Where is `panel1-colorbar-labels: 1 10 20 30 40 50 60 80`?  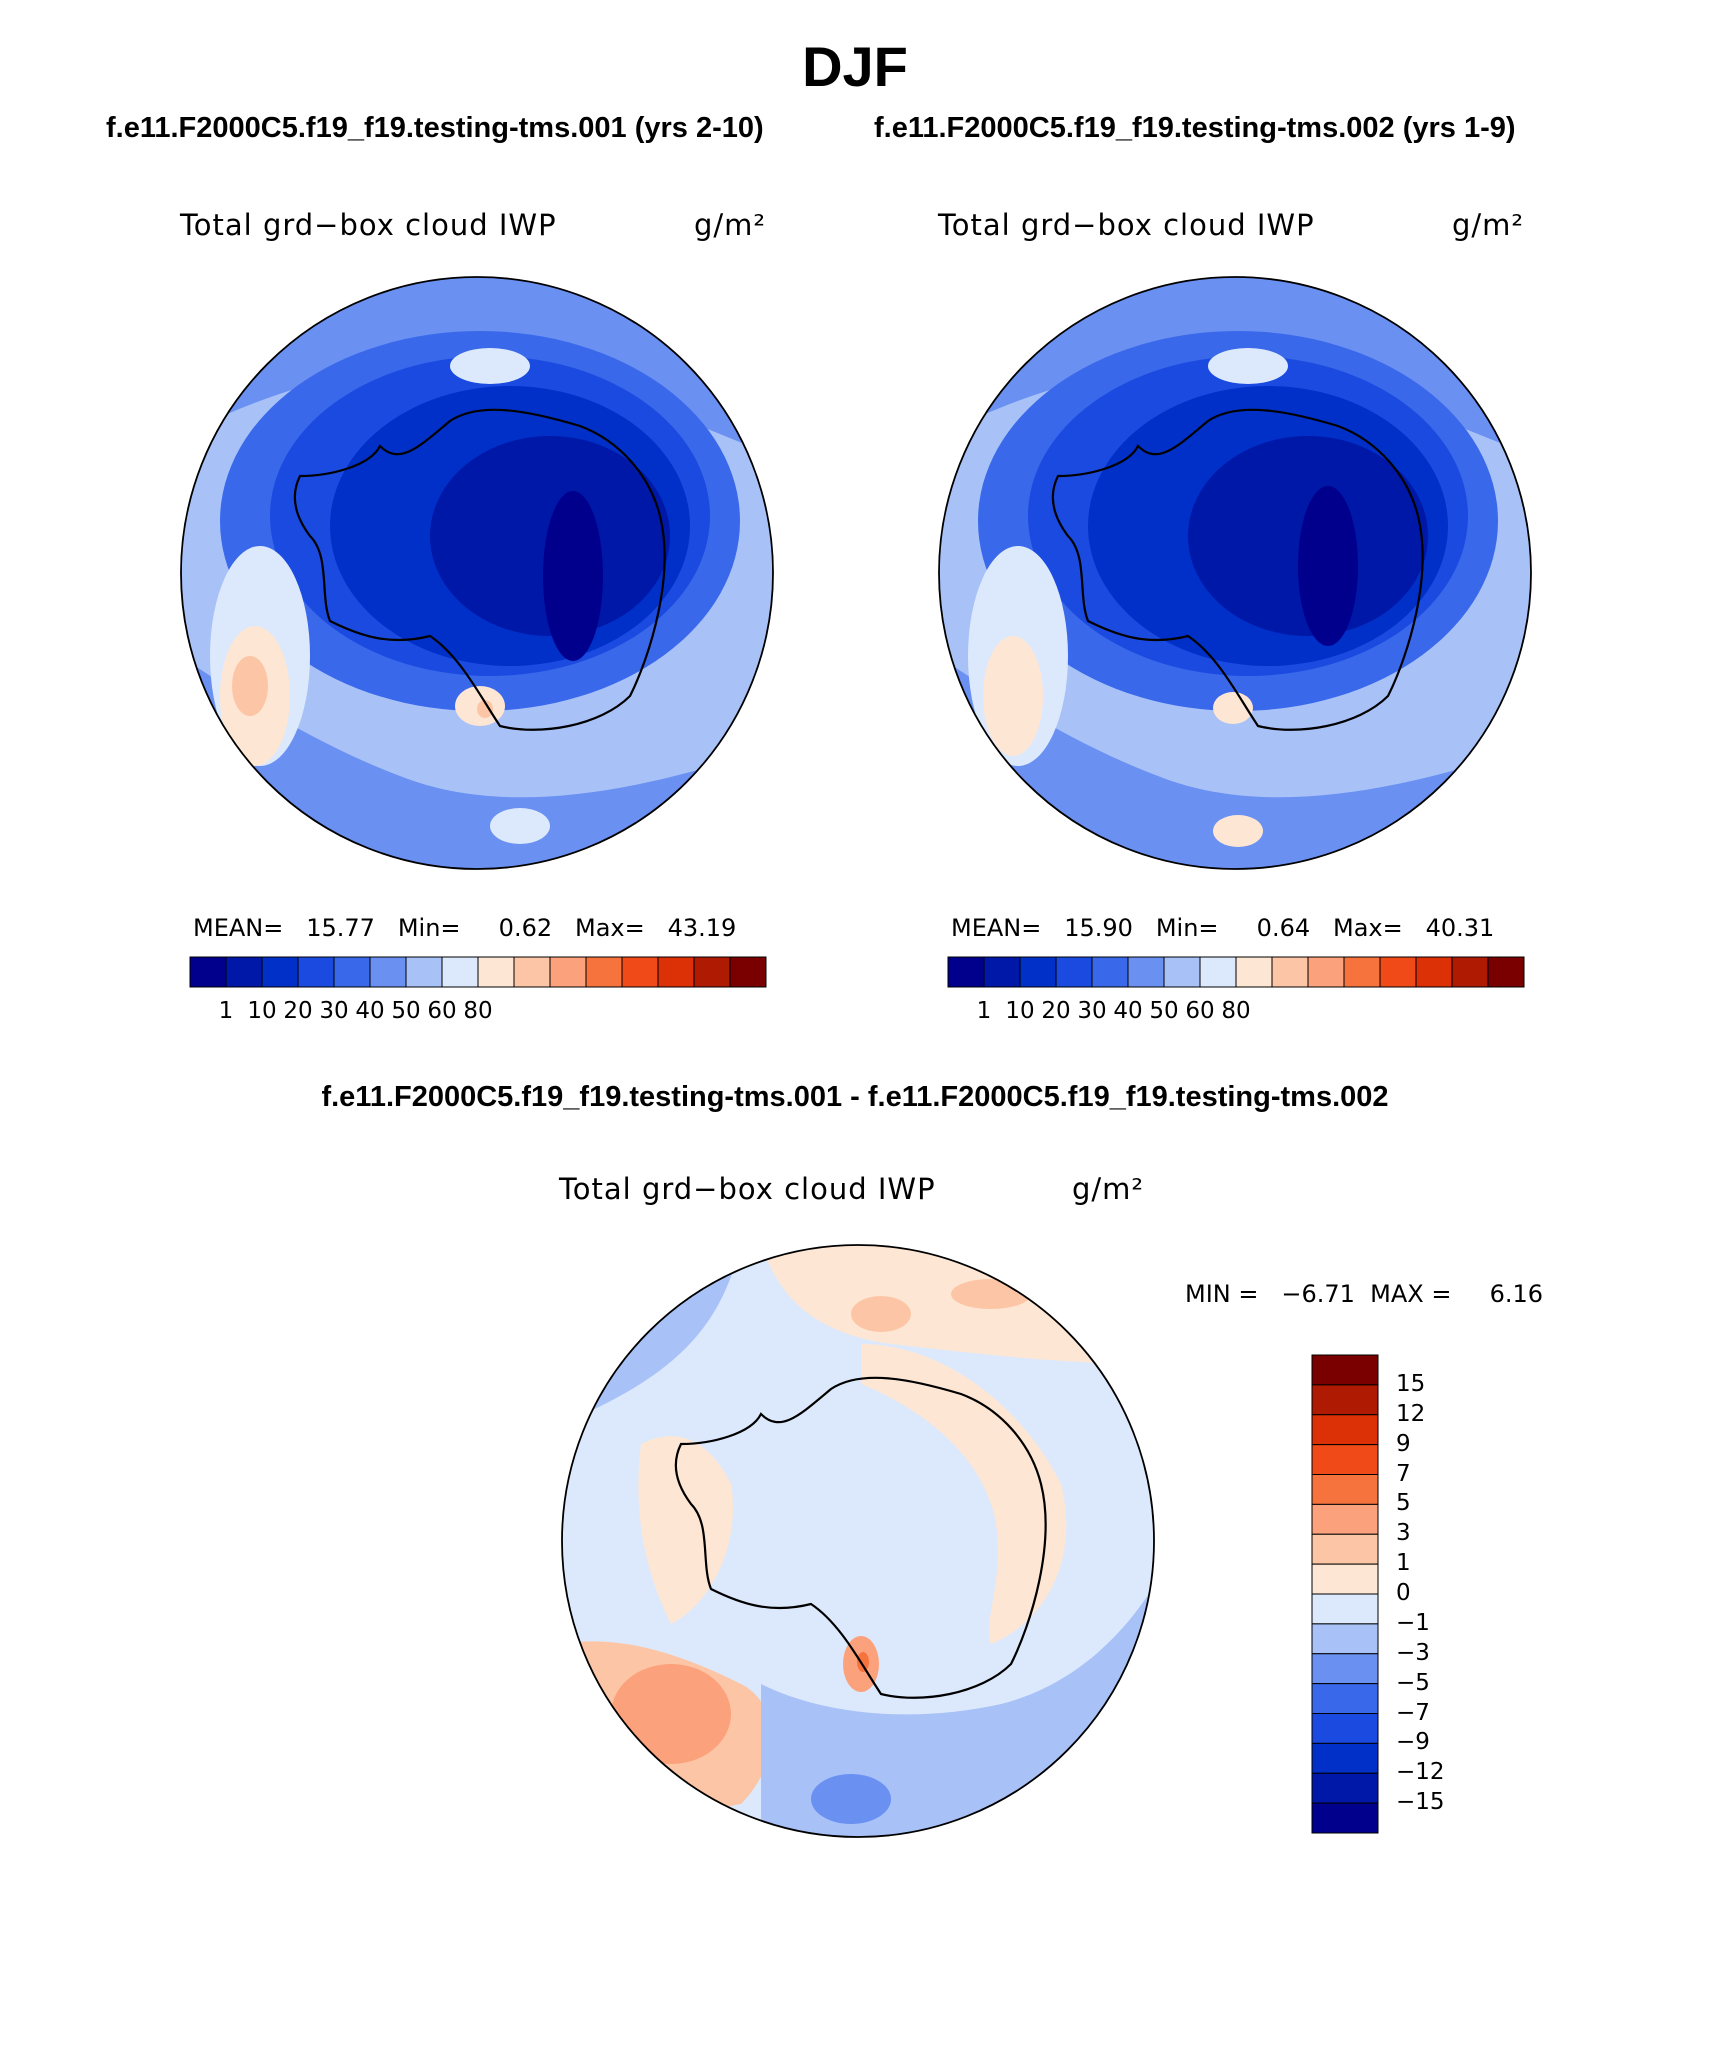 panel1-colorbar-labels: 1 10 20 30 40 50 60 80 is located at coordinates (478, 1013).